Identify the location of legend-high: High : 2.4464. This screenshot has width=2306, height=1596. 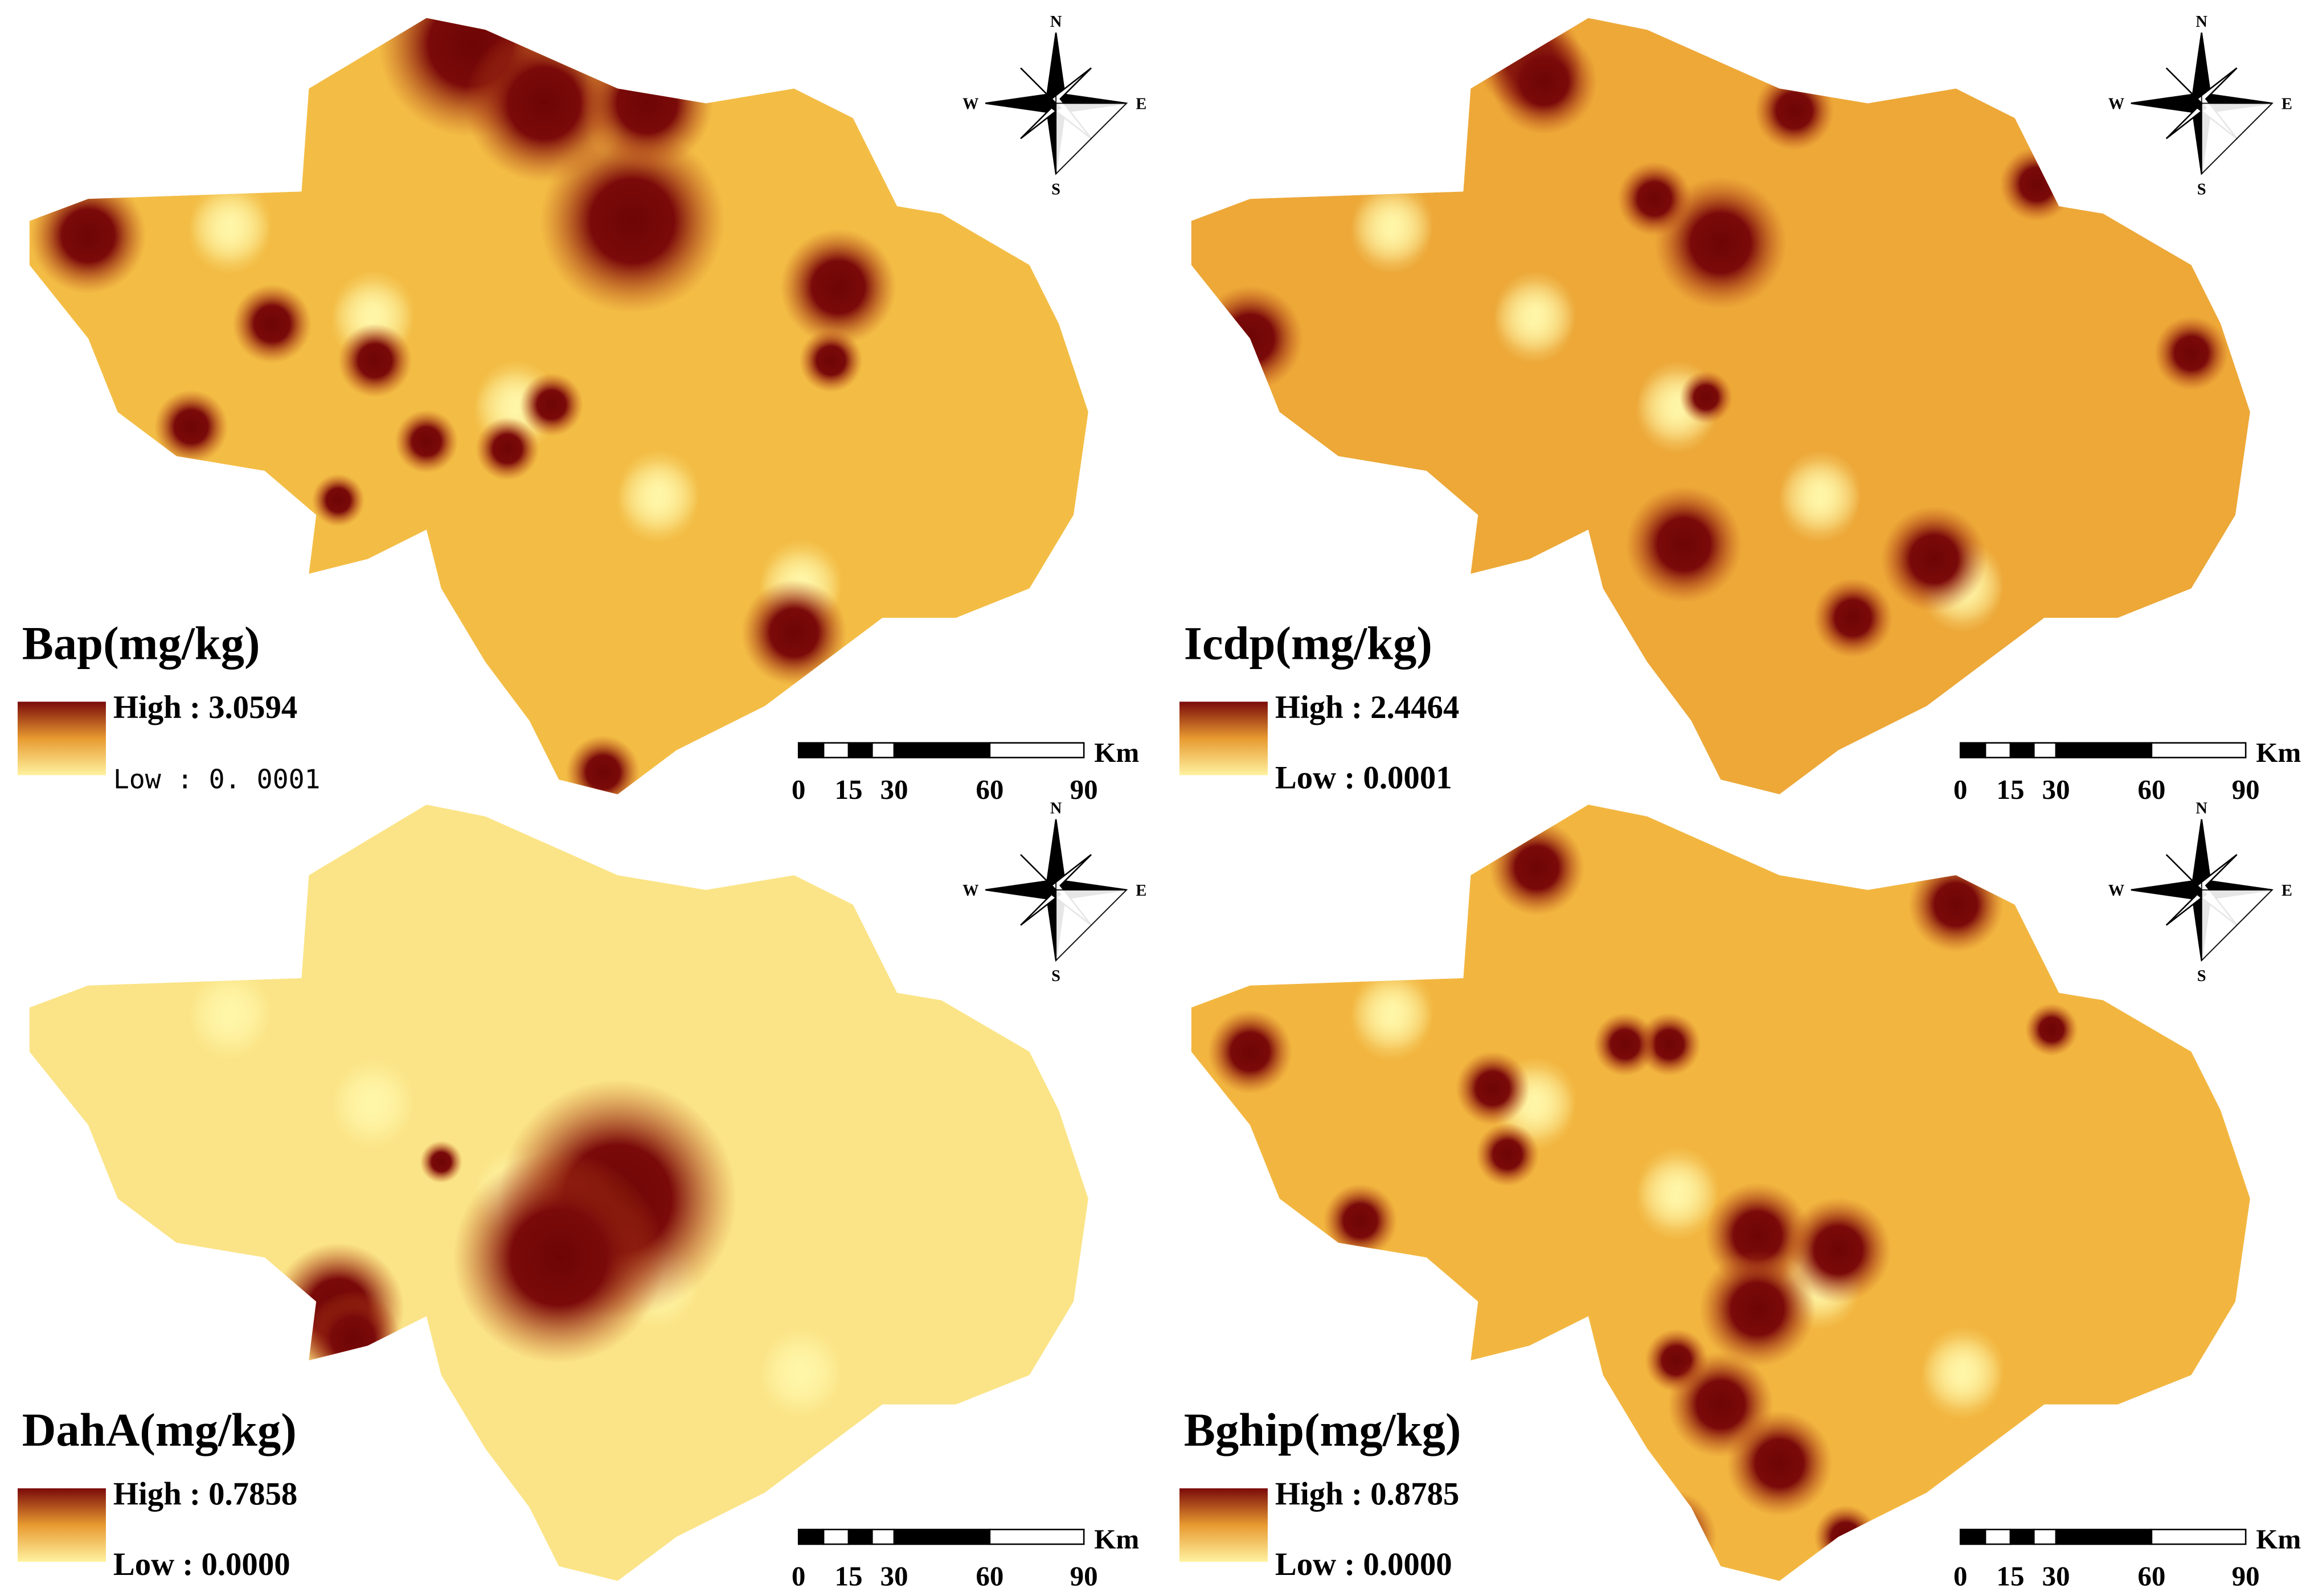
(1367, 708).